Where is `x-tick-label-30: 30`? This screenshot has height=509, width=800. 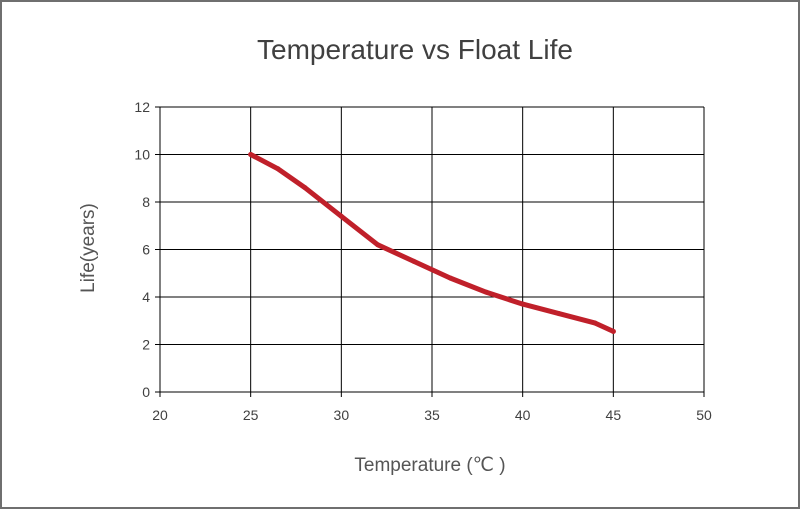
x-tick-label-30: 30 is located at coordinates (342, 415).